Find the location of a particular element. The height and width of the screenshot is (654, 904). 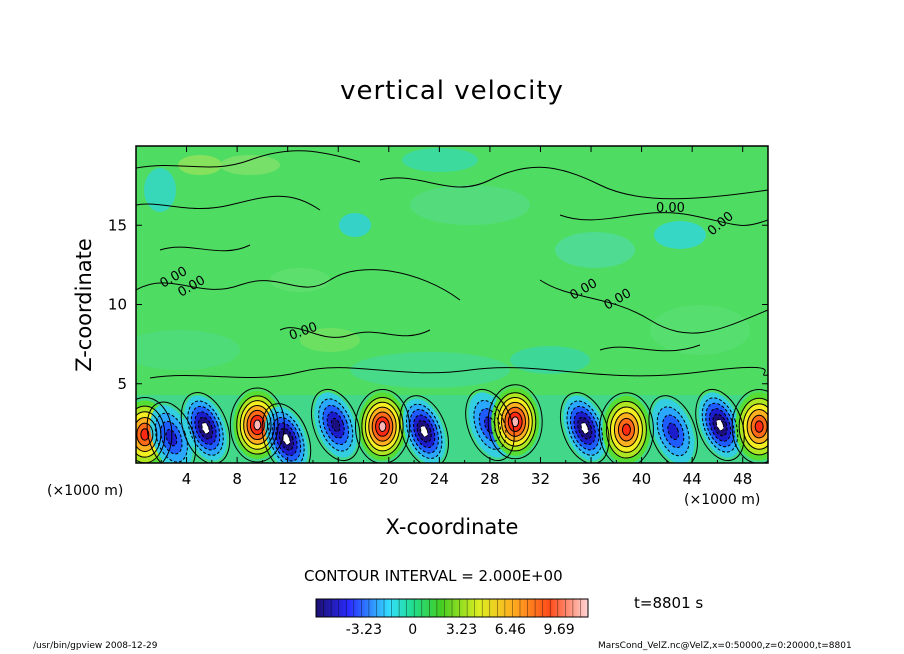

x-tick-label: 8 is located at coordinates (237, 479).